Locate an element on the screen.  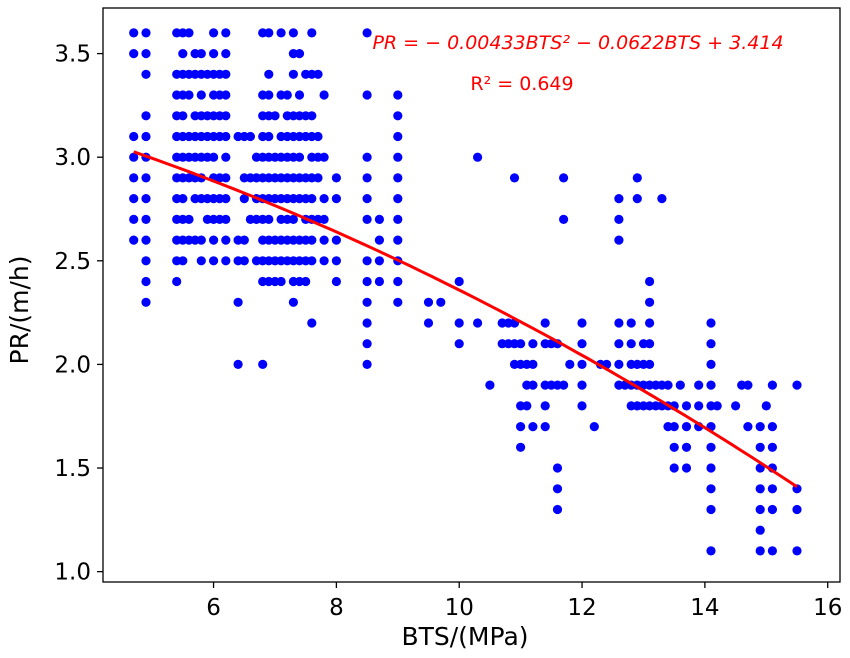
x-tick-label: 16 is located at coordinates (827, 608).